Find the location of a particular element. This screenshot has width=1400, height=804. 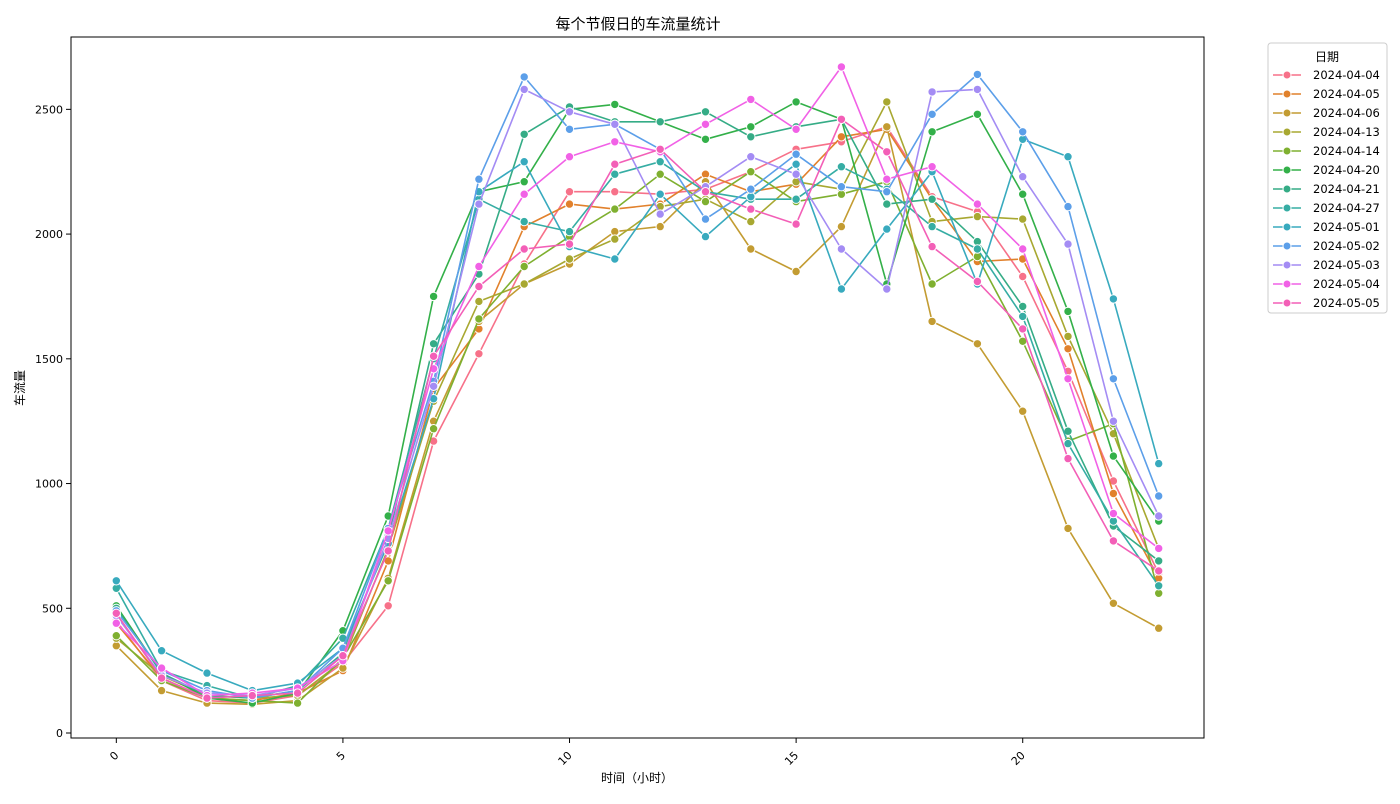

legend-label: 2024-04-20 is located at coordinates (1346, 170).